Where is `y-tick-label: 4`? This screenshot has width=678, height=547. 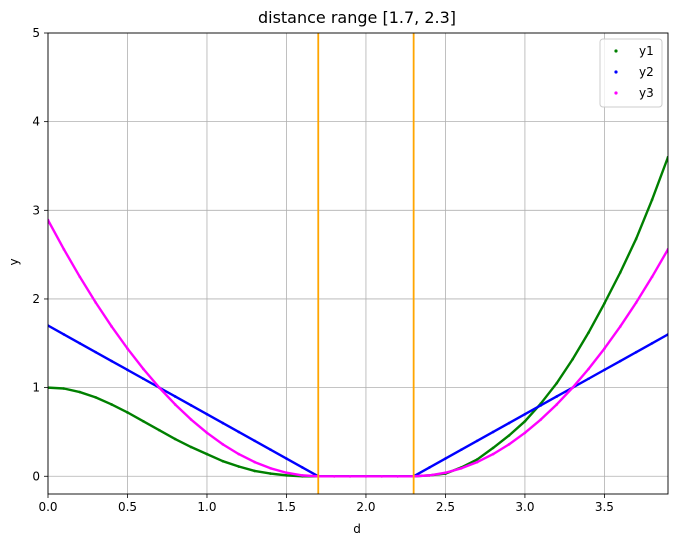
y-tick-label: 4 is located at coordinates (36, 122).